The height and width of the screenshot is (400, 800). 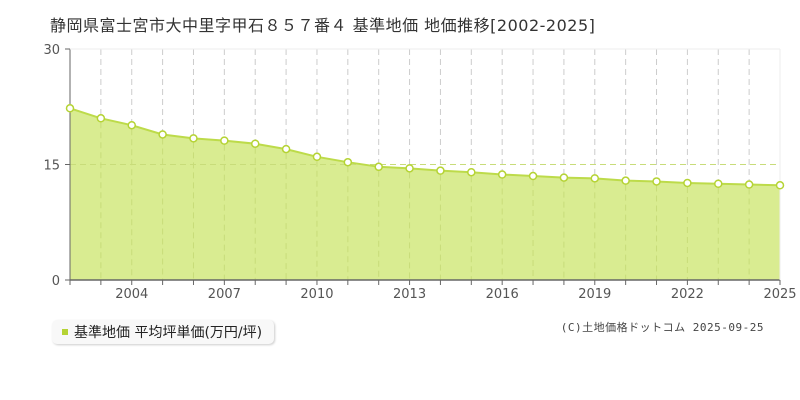 I want to click on svg-text: 2007, so click(x=224, y=294).